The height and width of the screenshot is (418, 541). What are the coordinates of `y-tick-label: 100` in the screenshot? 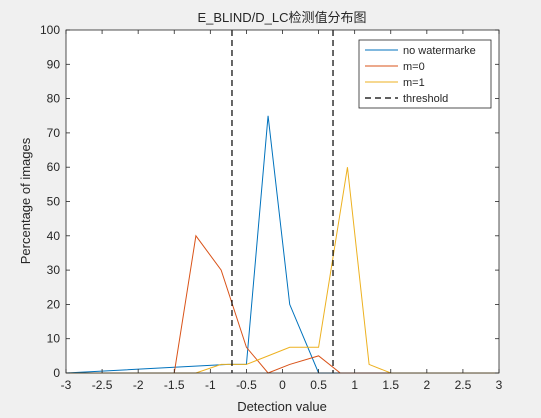 It's located at (50, 30).